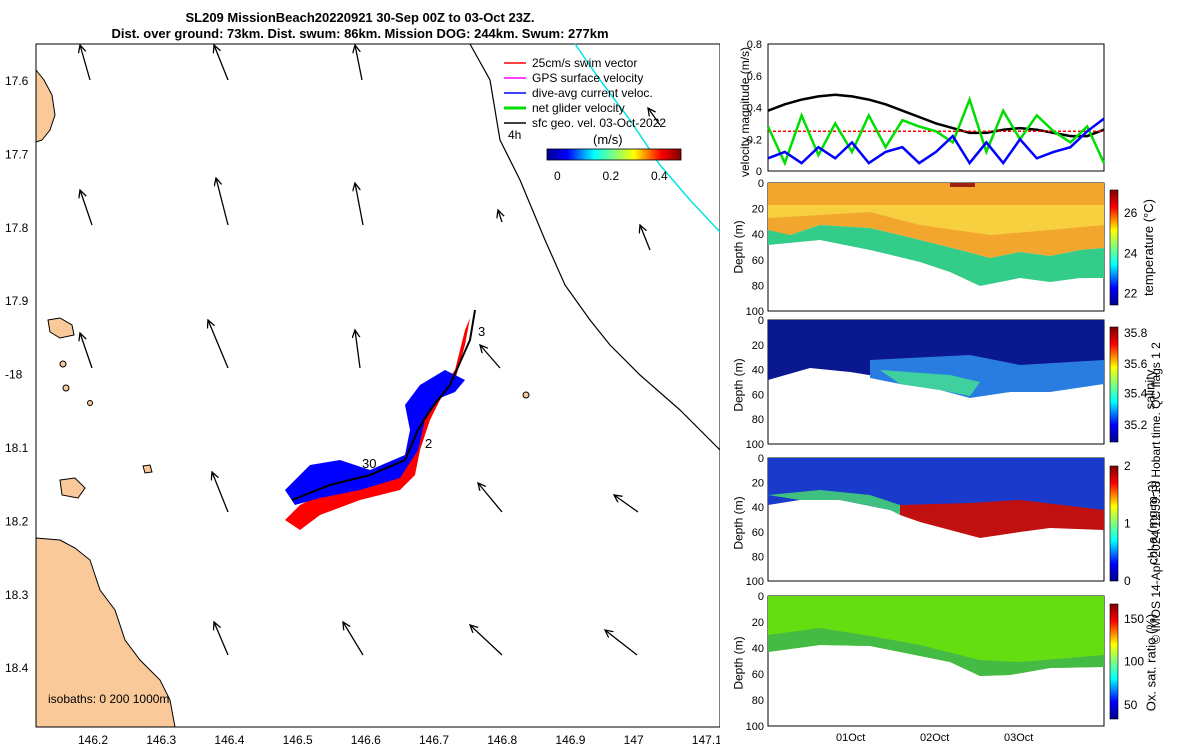 The image size is (1200, 750). I want to click on legend-label: 25cm/s swim vector, so click(584, 63).